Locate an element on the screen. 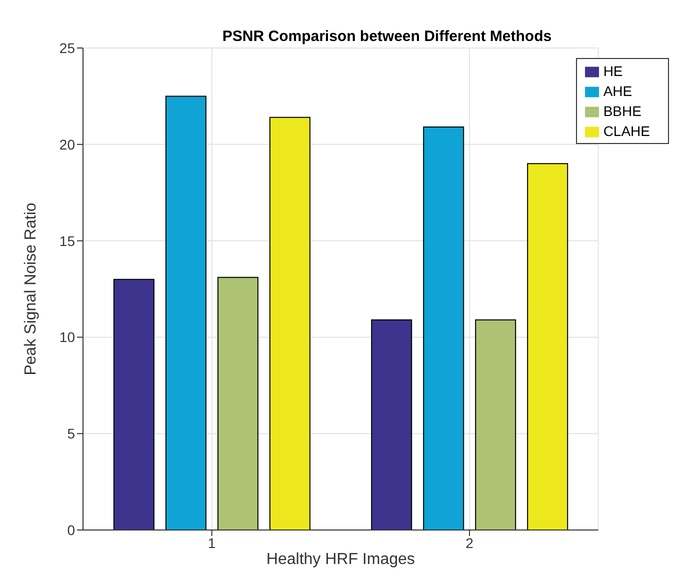  x-axis-title: Healthy HRF Images is located at coordinates (340, 559).